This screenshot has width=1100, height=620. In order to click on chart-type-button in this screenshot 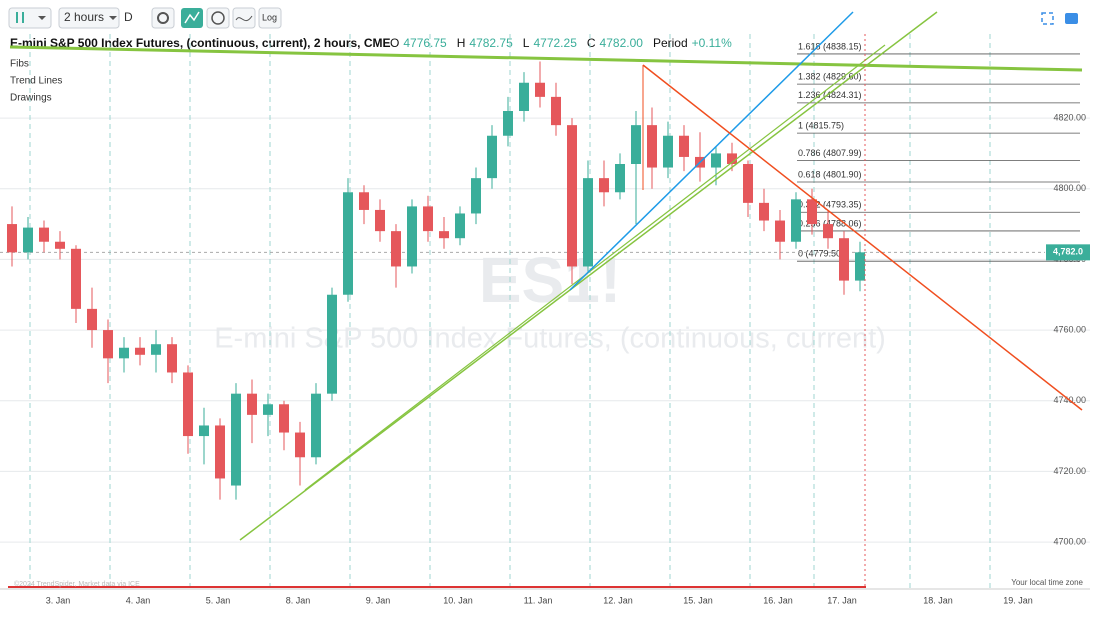, I will do `click(30, 18)`.